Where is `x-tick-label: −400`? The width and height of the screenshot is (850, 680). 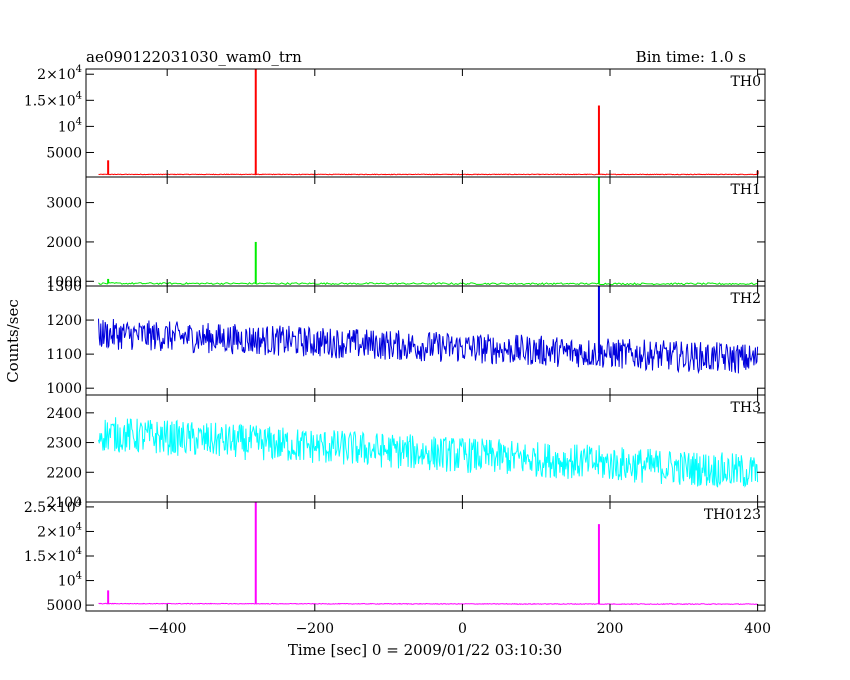
x-tick-label: −400 is located at coordinates (167, 629).